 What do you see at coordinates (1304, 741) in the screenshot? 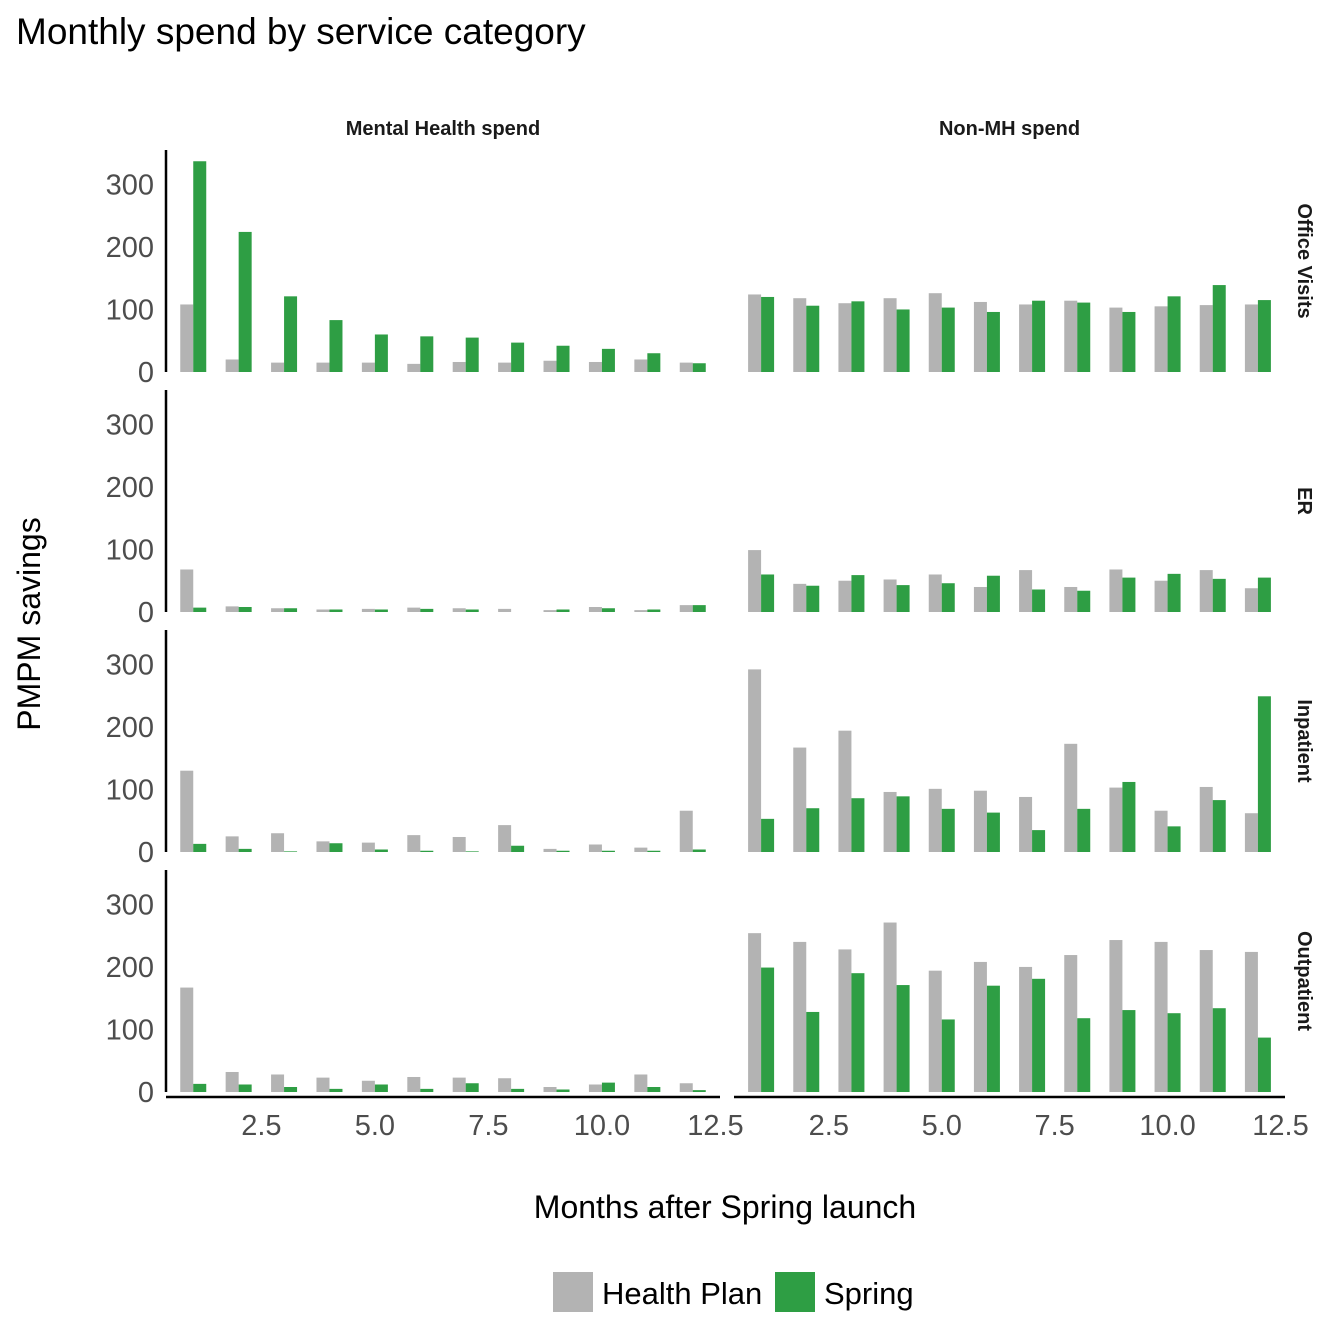
I see `row-strip-label: Inpatient` at bounding box center [1304, 741].